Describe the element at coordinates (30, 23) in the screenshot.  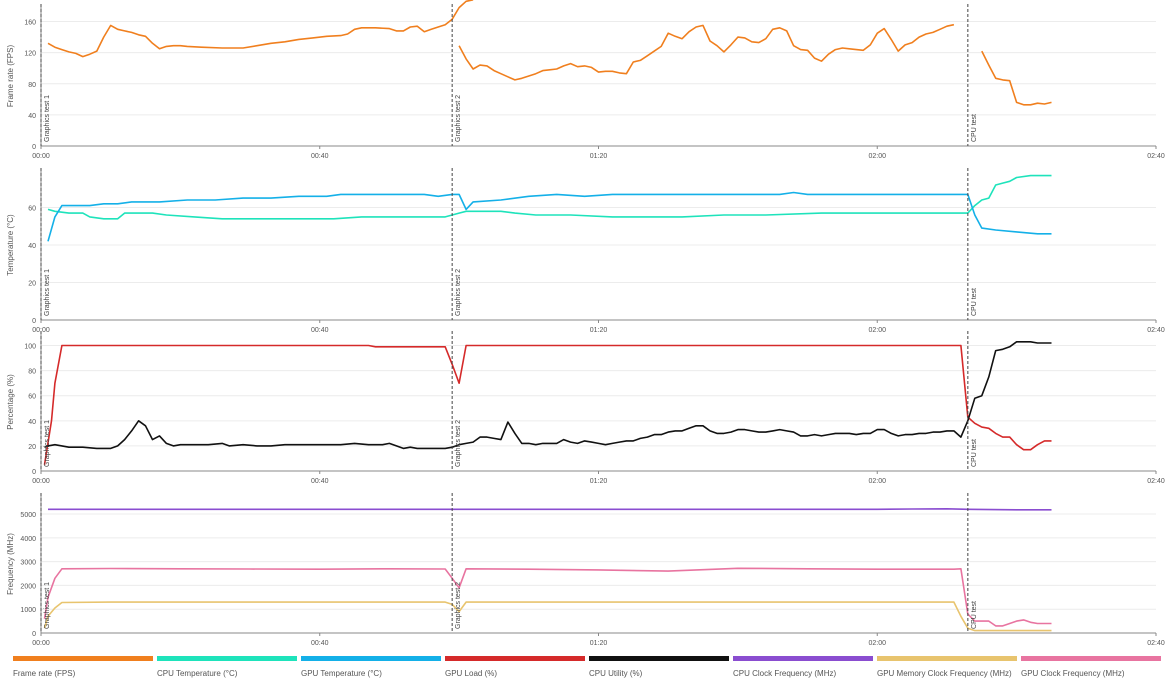
I see `y-tick-label: 160` at that location.